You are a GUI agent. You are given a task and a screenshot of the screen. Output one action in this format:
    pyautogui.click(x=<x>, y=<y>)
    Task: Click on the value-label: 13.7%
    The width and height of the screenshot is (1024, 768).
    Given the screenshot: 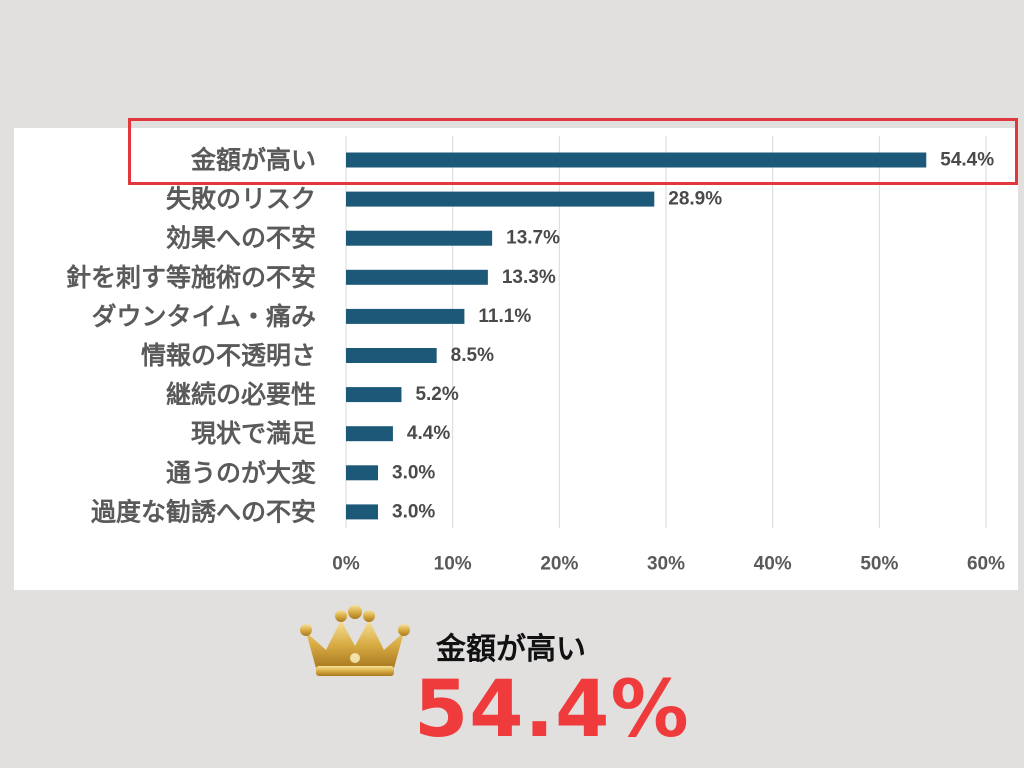 What is the action you would take?
    pyautogui.click(x=533, y=238)
    